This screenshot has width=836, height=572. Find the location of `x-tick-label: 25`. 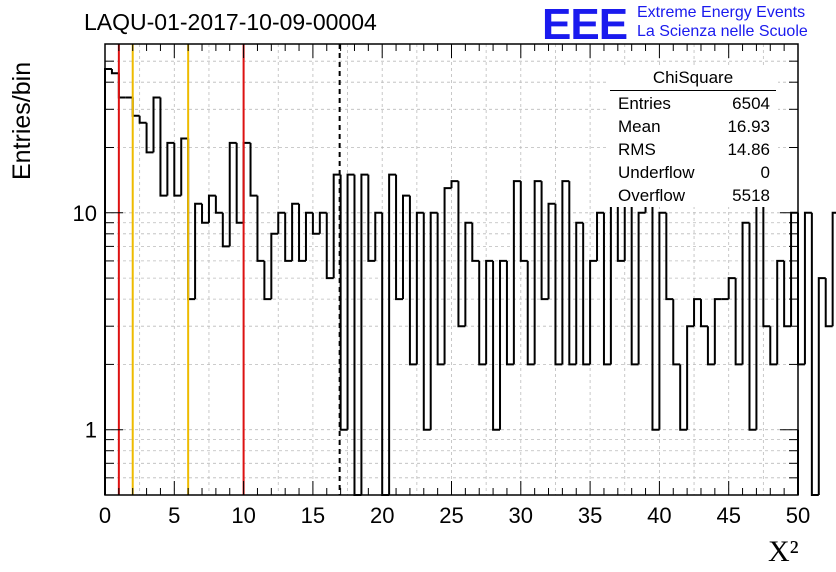

x-tick-label: 25 is located at coordinates (451, 515).